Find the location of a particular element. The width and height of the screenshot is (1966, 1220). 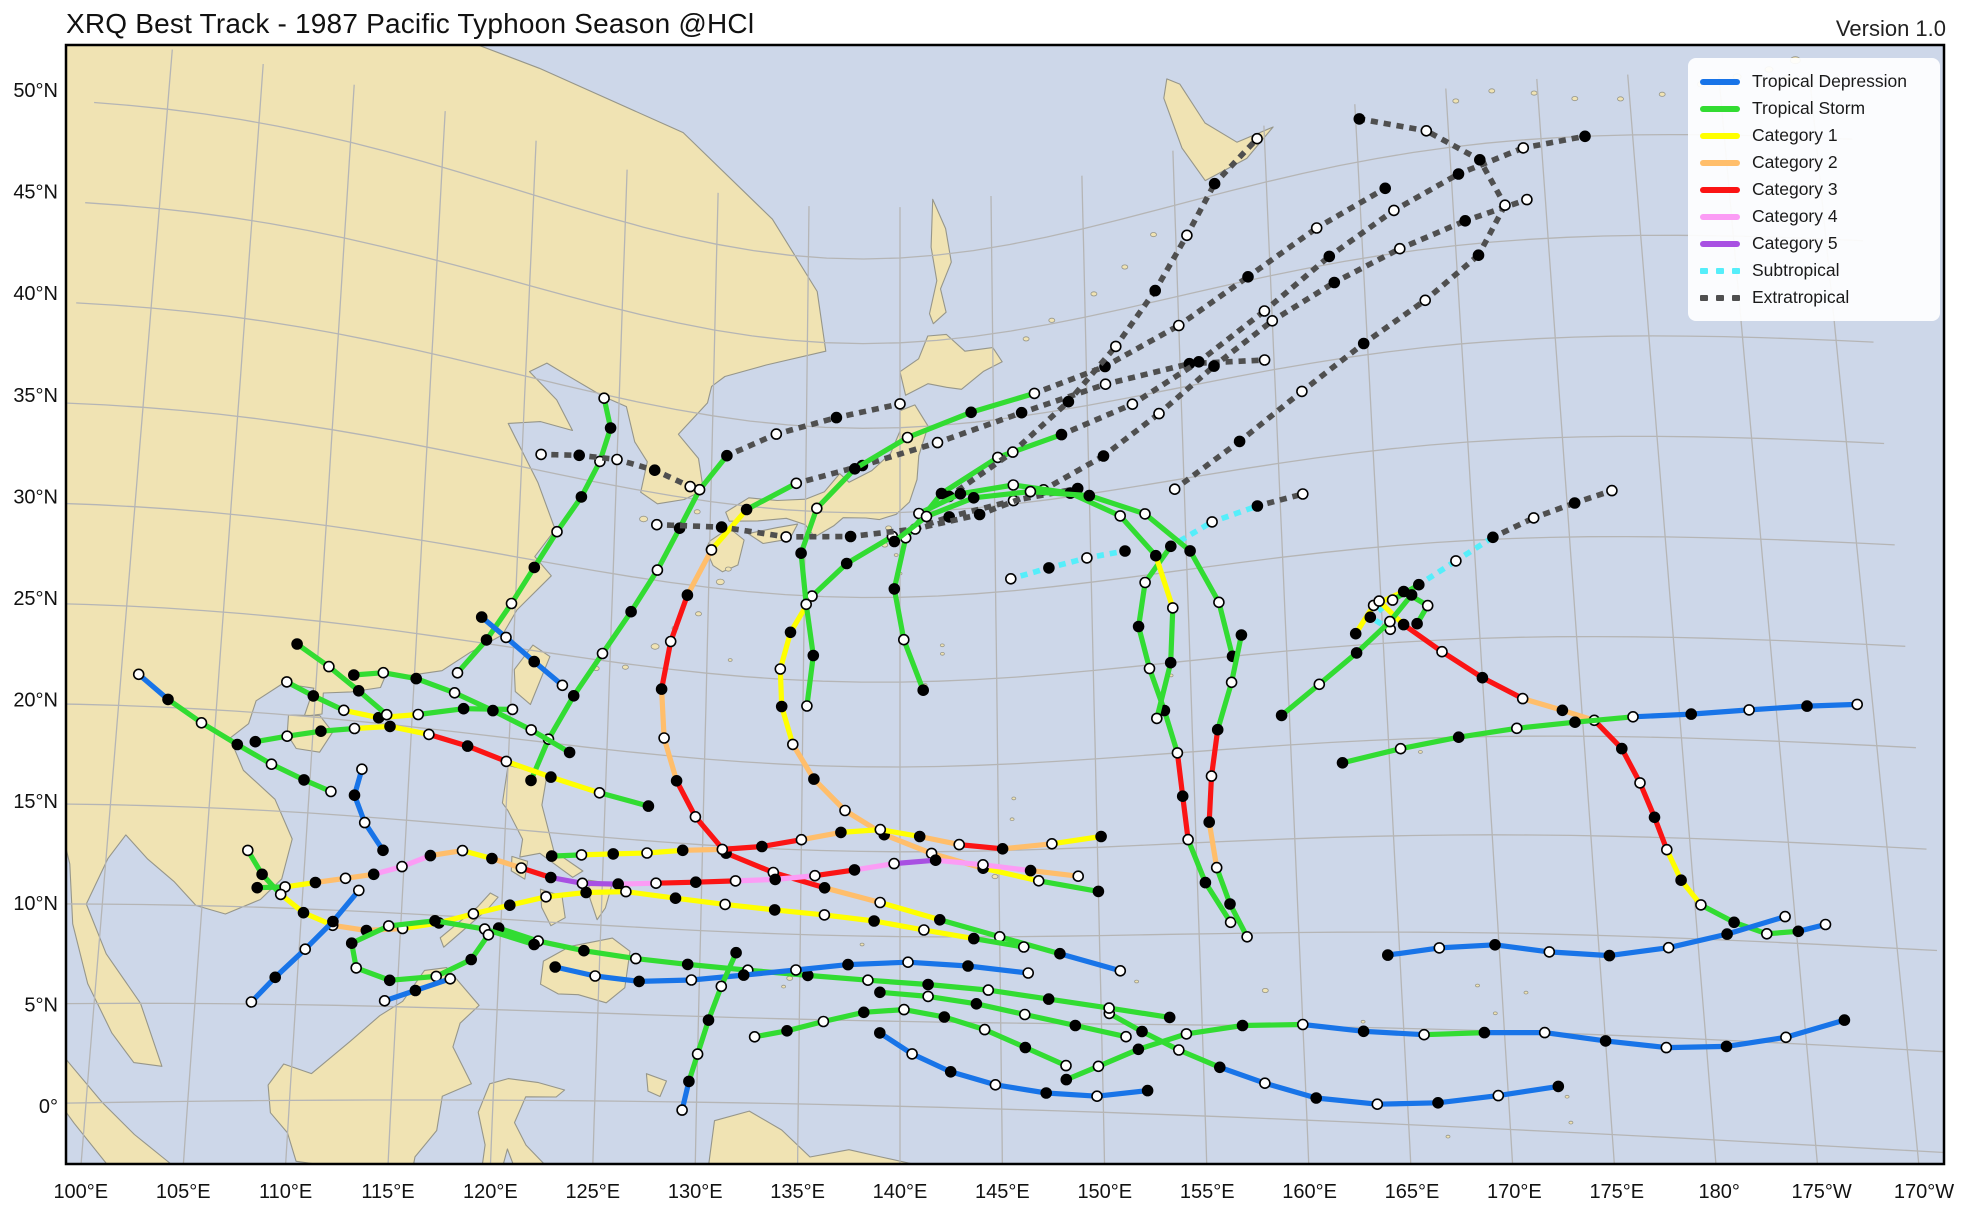

legend-swatch-td-icon is located at coordinates (1720, 81).